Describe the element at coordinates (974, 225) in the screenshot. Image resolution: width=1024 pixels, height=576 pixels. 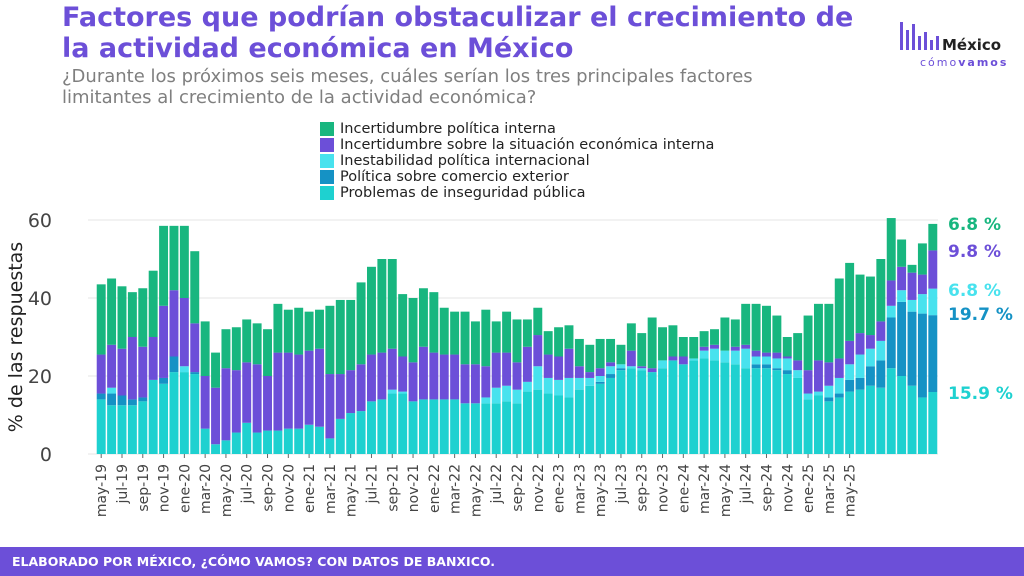
I see `end-value-label: 6.8 %` at that location.